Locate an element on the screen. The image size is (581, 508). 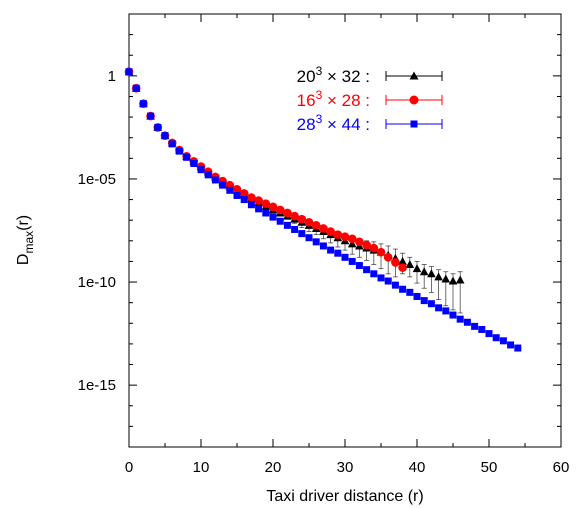
y-axis-label-main: D is located at coordinates (23, 260).